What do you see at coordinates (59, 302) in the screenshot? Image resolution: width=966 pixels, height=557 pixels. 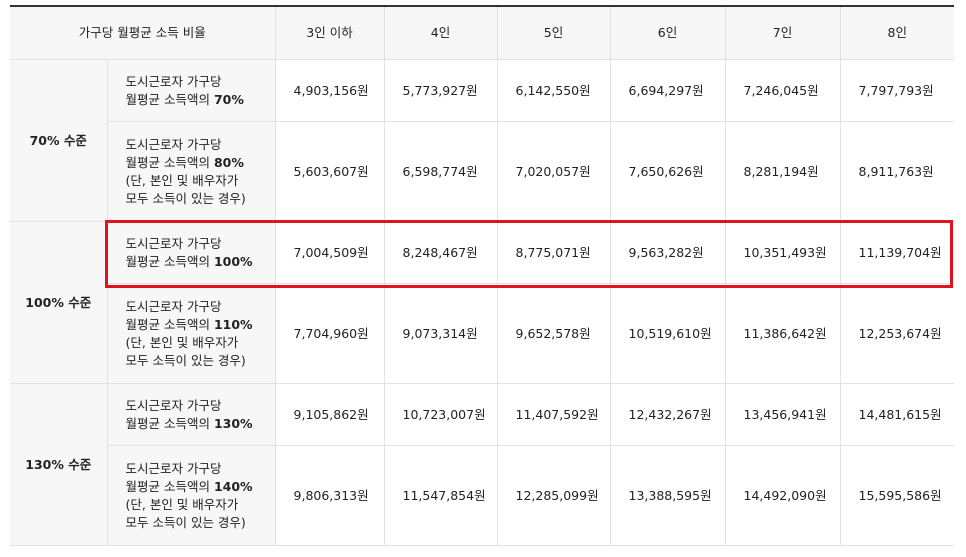 I see `level-label: 100% 수준` at bounding box center [59, 302].